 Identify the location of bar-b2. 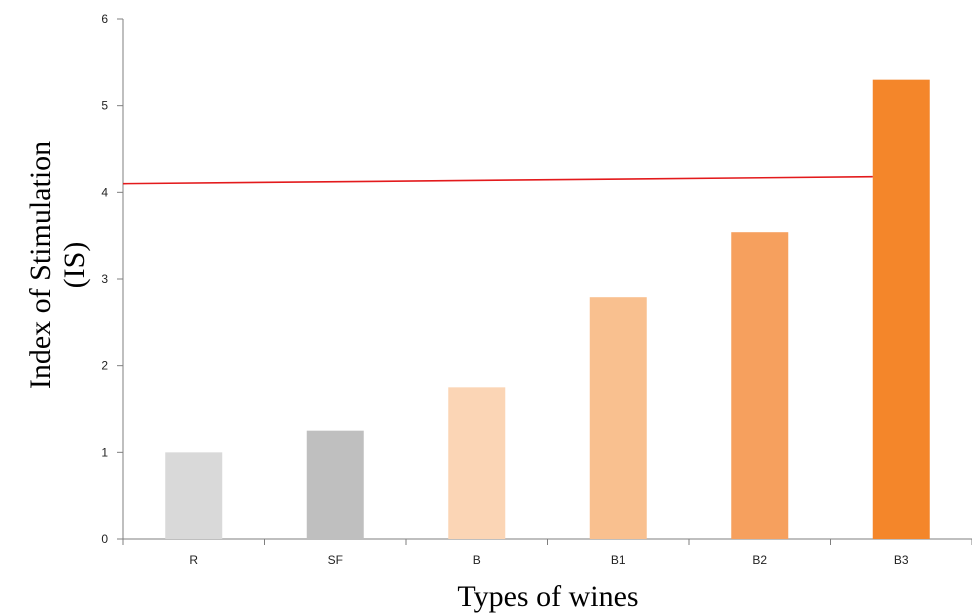
(760, 385).